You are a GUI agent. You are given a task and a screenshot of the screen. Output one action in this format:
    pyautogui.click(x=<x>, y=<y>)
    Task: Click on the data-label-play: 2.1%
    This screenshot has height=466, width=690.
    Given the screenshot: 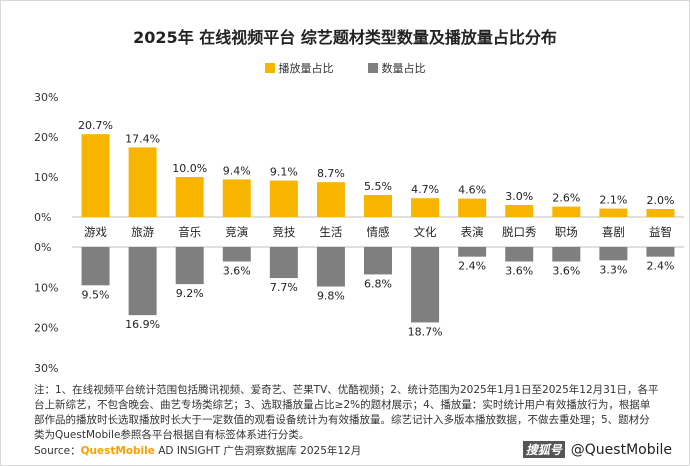 What is the action you would take?
    pyautogui.click(x=613, y=200)
    